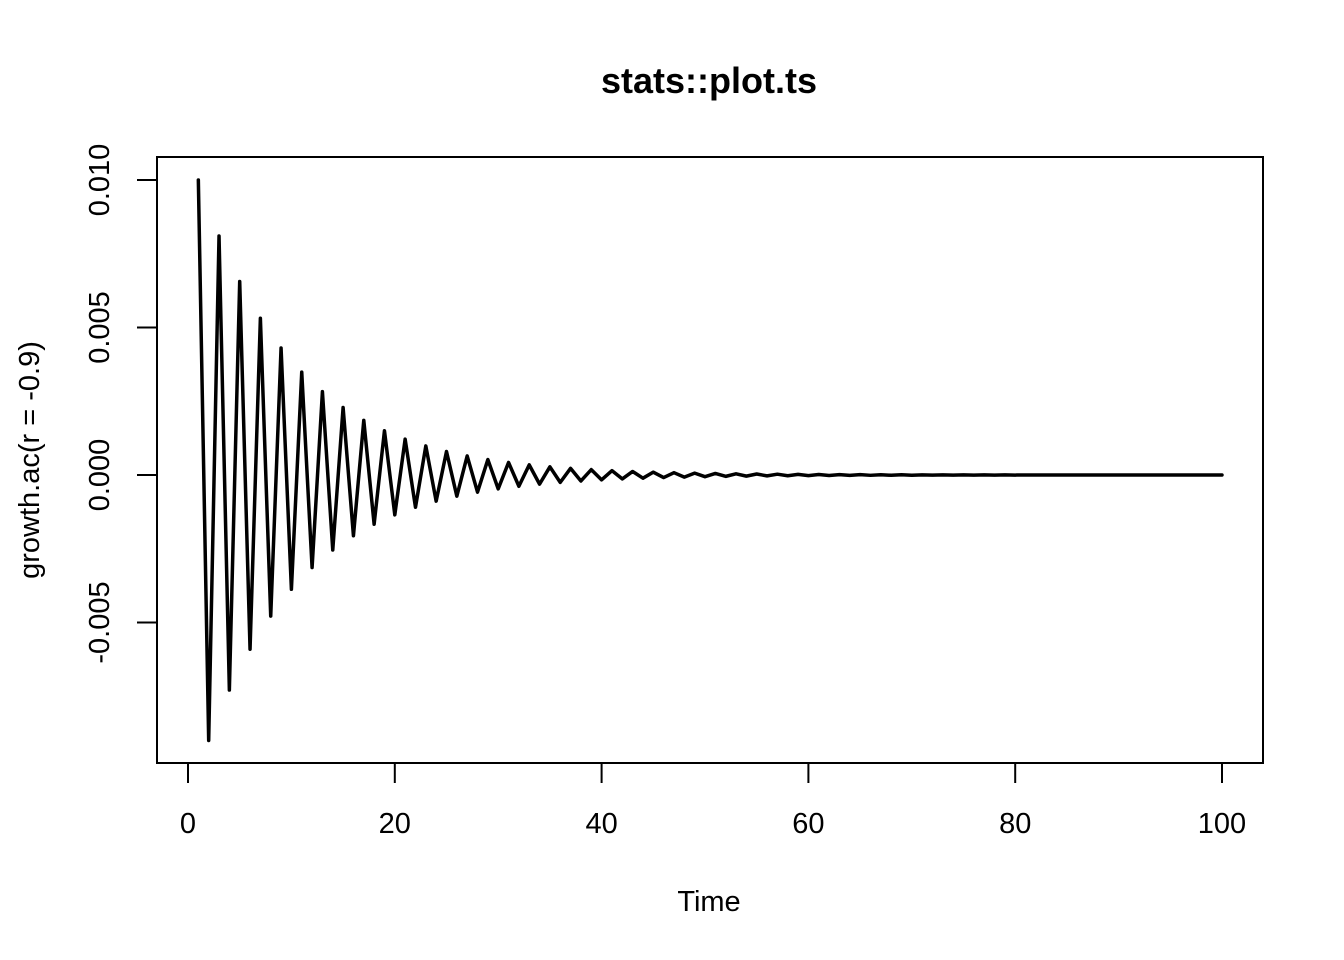 The width and height of the screenshot is (1344, 960). Describe the element at coordinates (30, 460) in the screenshot. I see `y-axis-label: growth.ac(r = -0.9)` at that location.